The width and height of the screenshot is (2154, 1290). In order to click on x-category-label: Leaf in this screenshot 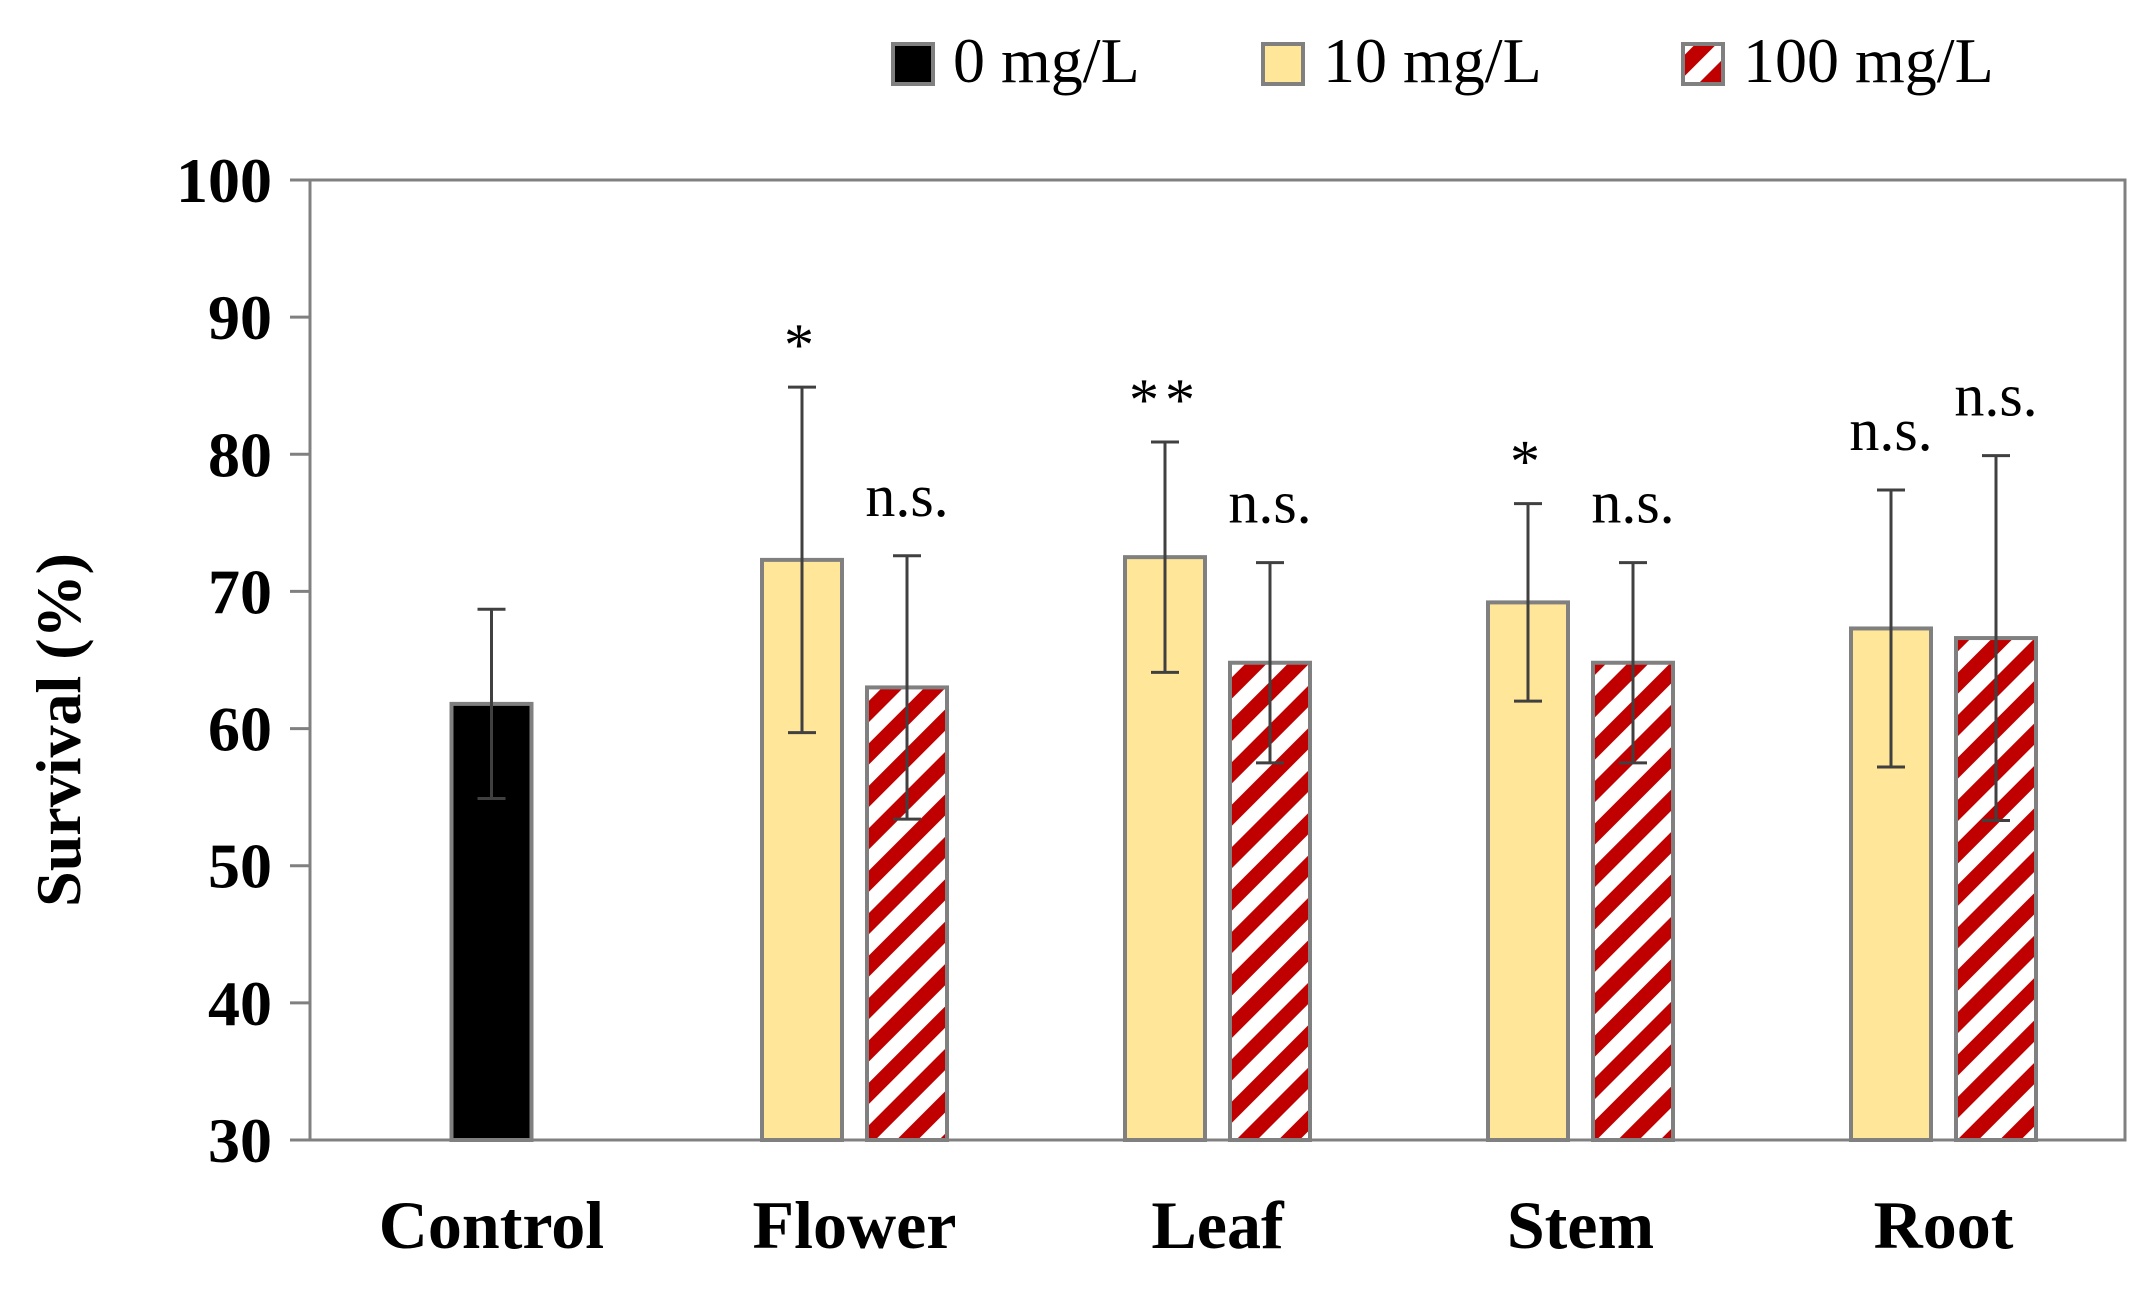, I will do `click(1218, 1225)`.